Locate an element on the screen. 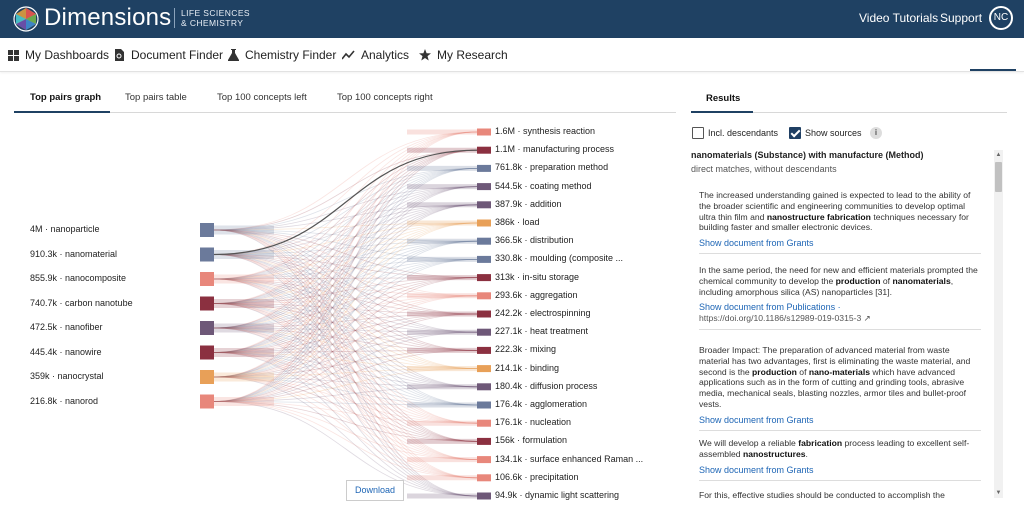  tab-top-100-left: Top 100 concepts left is located at coordinates (262, 97).